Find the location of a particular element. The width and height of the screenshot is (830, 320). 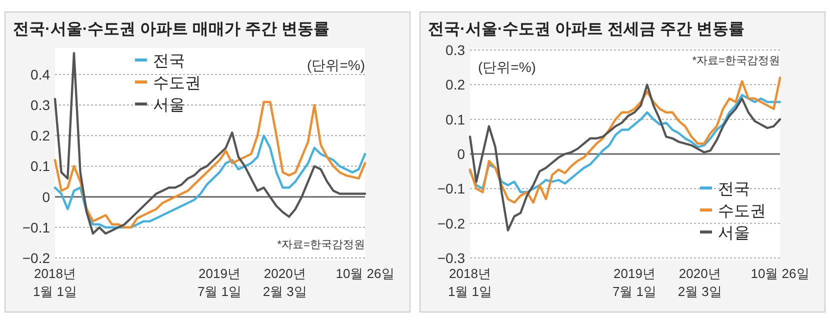

y-tick-label: 0.4 is located at coordinates (40, 74).